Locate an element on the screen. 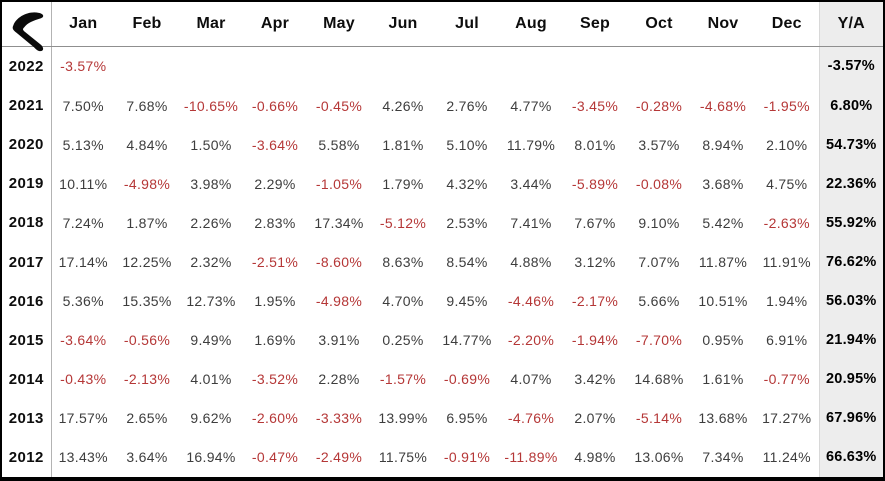 This screenshot has height=481, width=885. value-cell-2020-mar: 1.50% is located at coordinates (211, 144).